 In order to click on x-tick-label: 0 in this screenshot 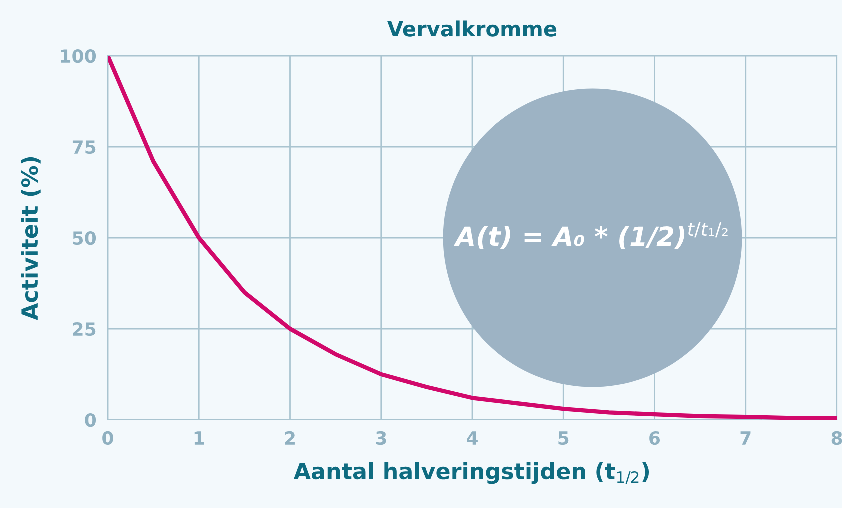, I will do `click(108, 438)`.